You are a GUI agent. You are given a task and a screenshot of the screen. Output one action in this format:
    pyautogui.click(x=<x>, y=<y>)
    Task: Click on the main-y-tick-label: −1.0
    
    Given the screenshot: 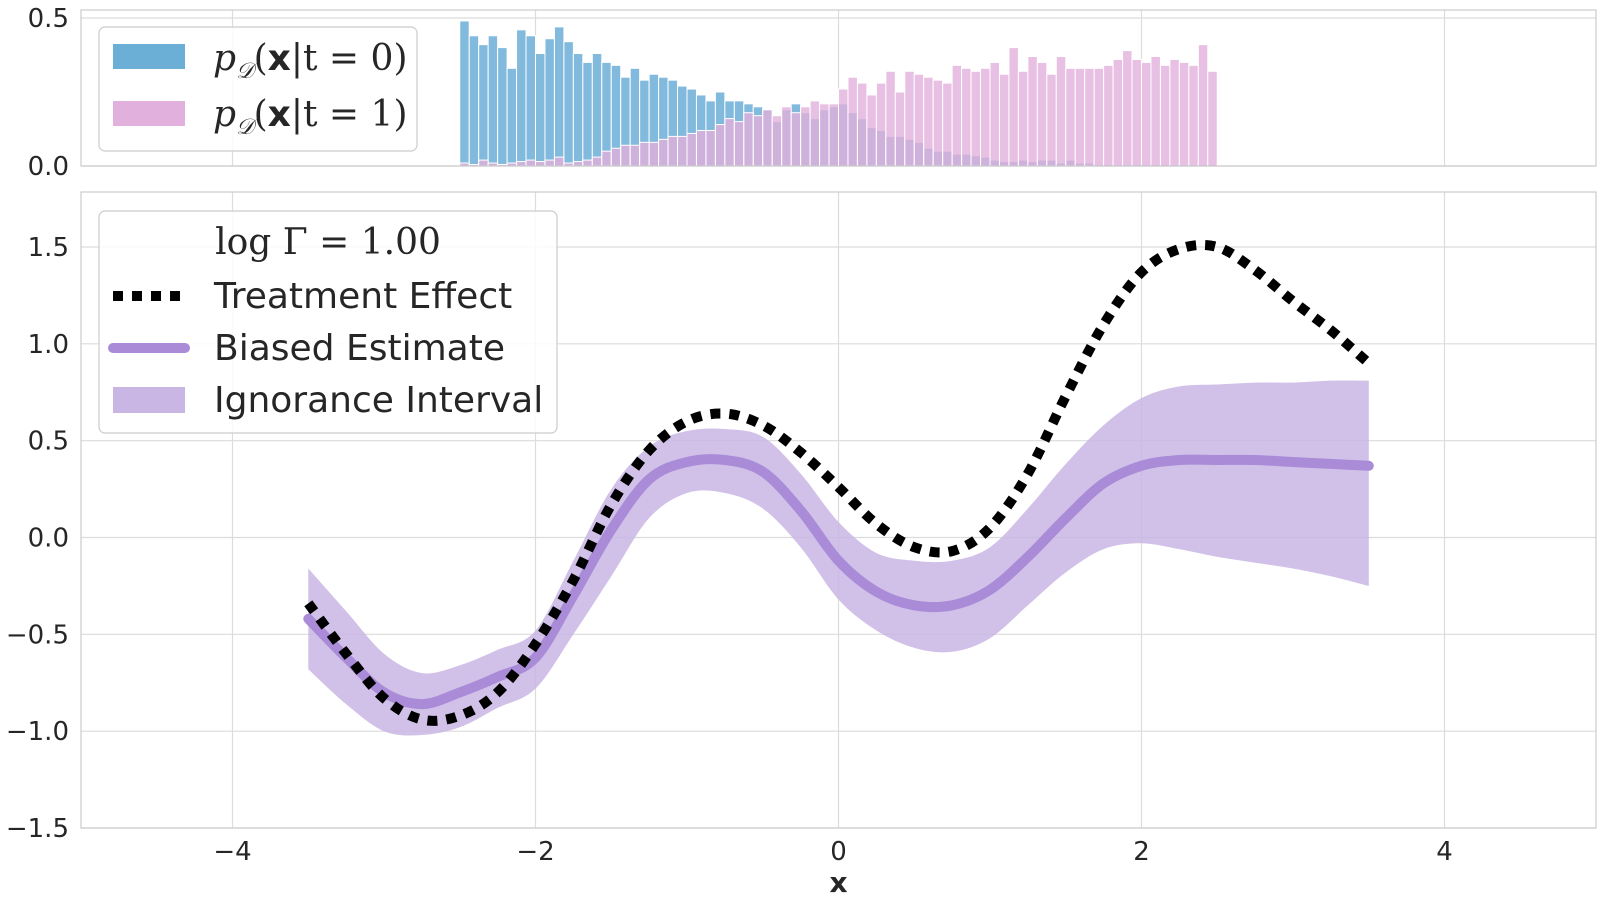 What is the action you would take?
    pyautogui.click(x=37, y=732)
    